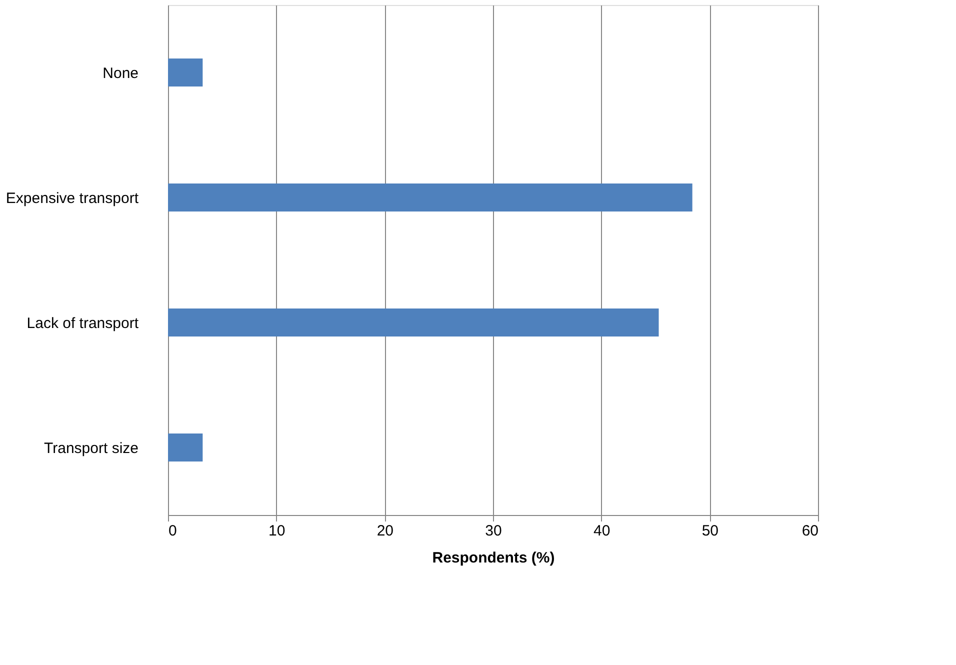 This screenshot has width=956, height=665. What do you see at coordinates (601, 531) in the screenshot?
I see `x-tick-label: 40` at bounding box center [601, 531].